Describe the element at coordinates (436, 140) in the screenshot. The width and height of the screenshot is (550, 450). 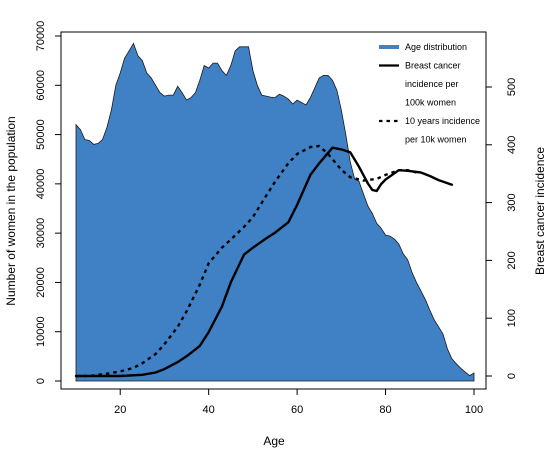
I see `legend-label: per 10k women` at that location.